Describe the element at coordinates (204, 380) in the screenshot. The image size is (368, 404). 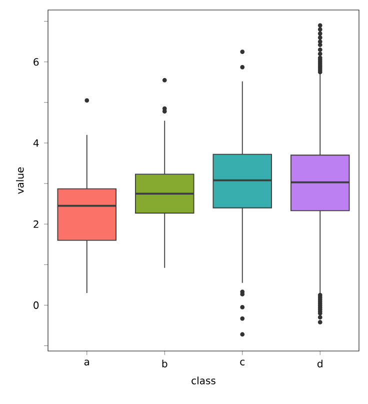
I see `x-axis-title: class` at that location.